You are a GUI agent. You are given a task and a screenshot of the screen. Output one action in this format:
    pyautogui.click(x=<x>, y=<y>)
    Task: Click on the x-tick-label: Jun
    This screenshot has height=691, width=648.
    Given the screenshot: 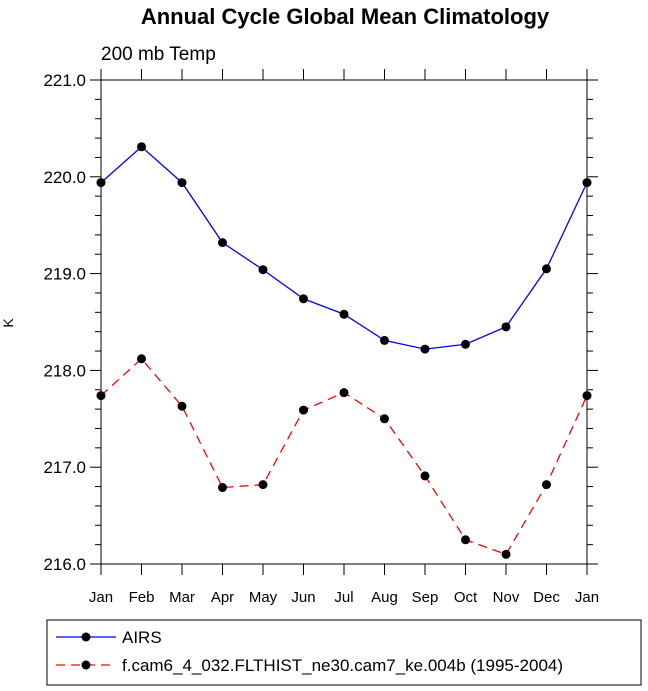 What is the action you would take?
    pyautogui.click(x=303, y=597)
    